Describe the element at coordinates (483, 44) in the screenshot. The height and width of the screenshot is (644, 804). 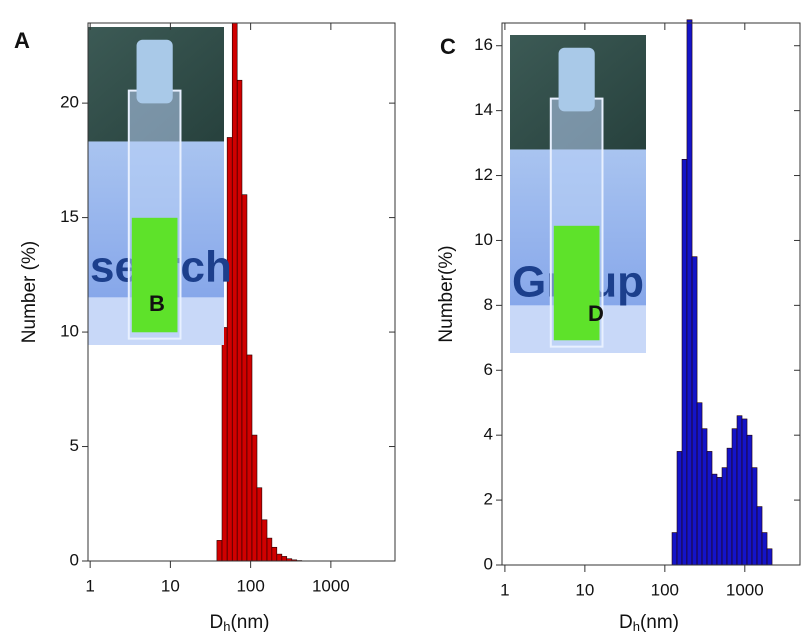
I see `y-tick-label: 16` at that location.